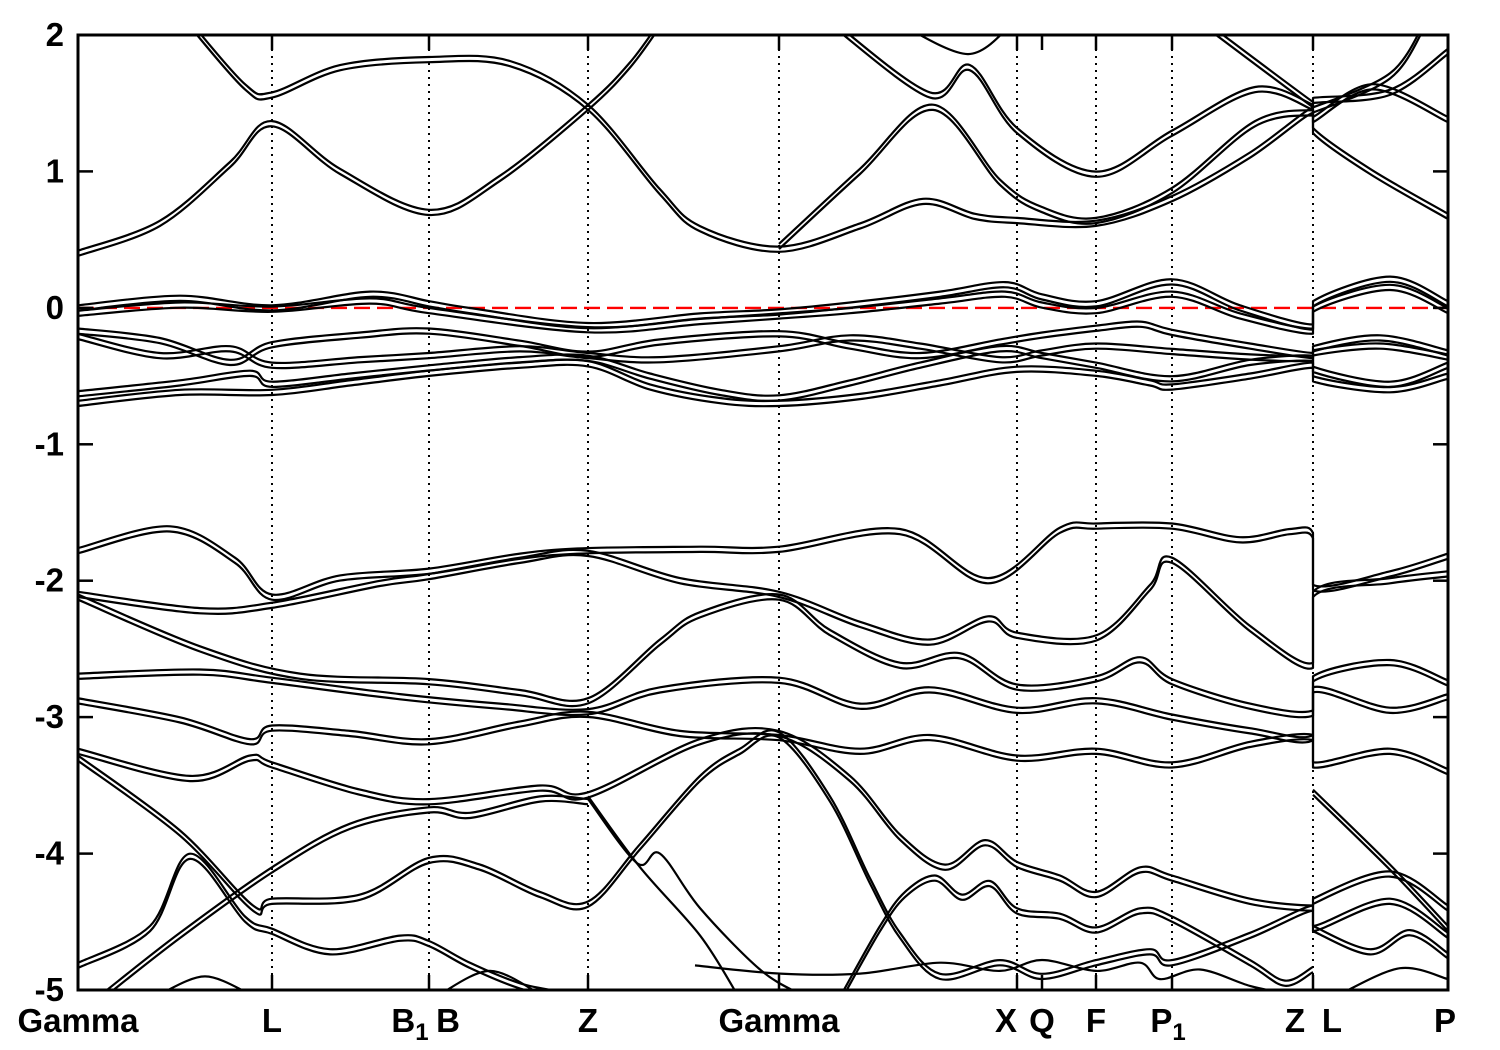 The height and width of the screenshot is (1050, 1500). What do you see at coordinates (49, 989) in the screenshot?
I see `y-axis-label: -5` at bounding box center [49, 989].